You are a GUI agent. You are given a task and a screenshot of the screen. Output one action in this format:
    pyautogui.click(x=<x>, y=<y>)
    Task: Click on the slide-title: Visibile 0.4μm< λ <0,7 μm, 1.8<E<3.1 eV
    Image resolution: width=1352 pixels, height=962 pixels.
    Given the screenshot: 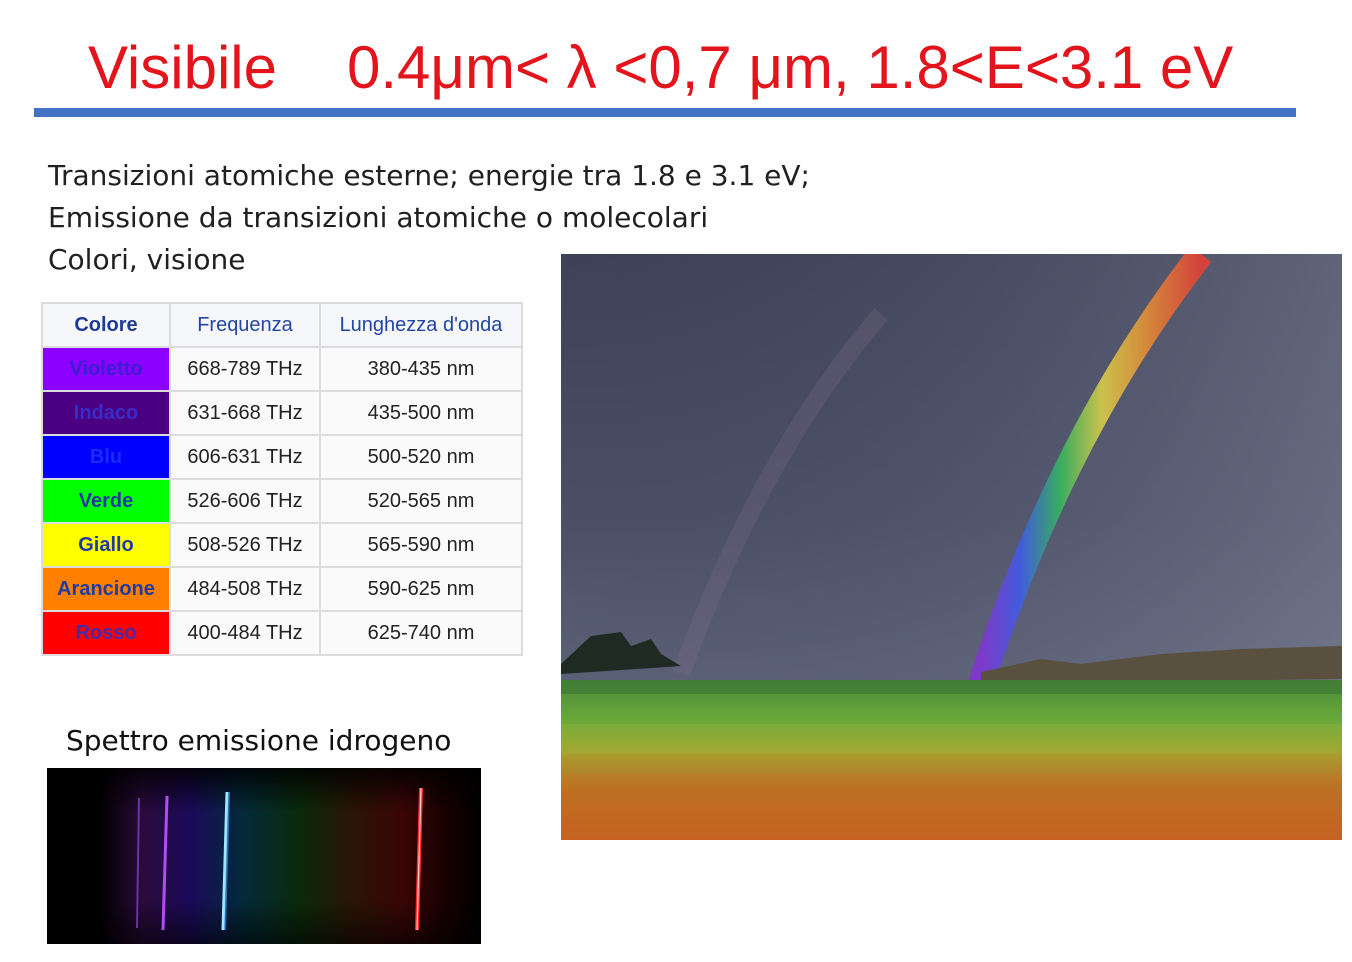 What is the action you would take?
    pyautogui.click(x=703, y=68)
    